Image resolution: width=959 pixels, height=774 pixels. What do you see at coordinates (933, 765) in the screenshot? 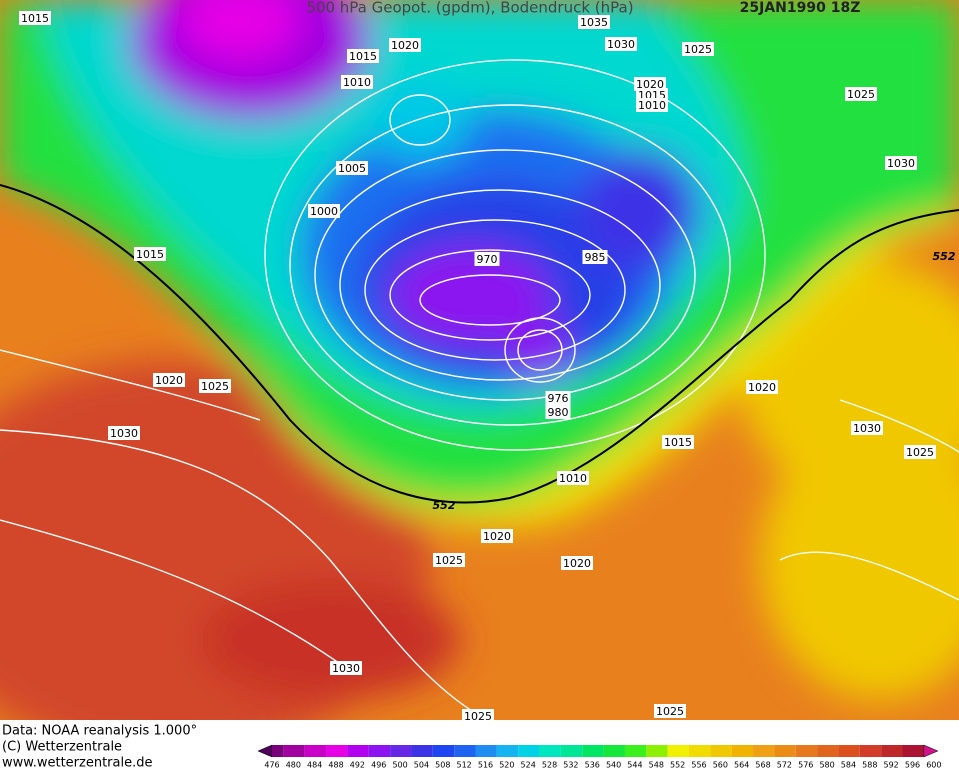
I see `colorbar-label: 600` at bounding box center [933, 765].